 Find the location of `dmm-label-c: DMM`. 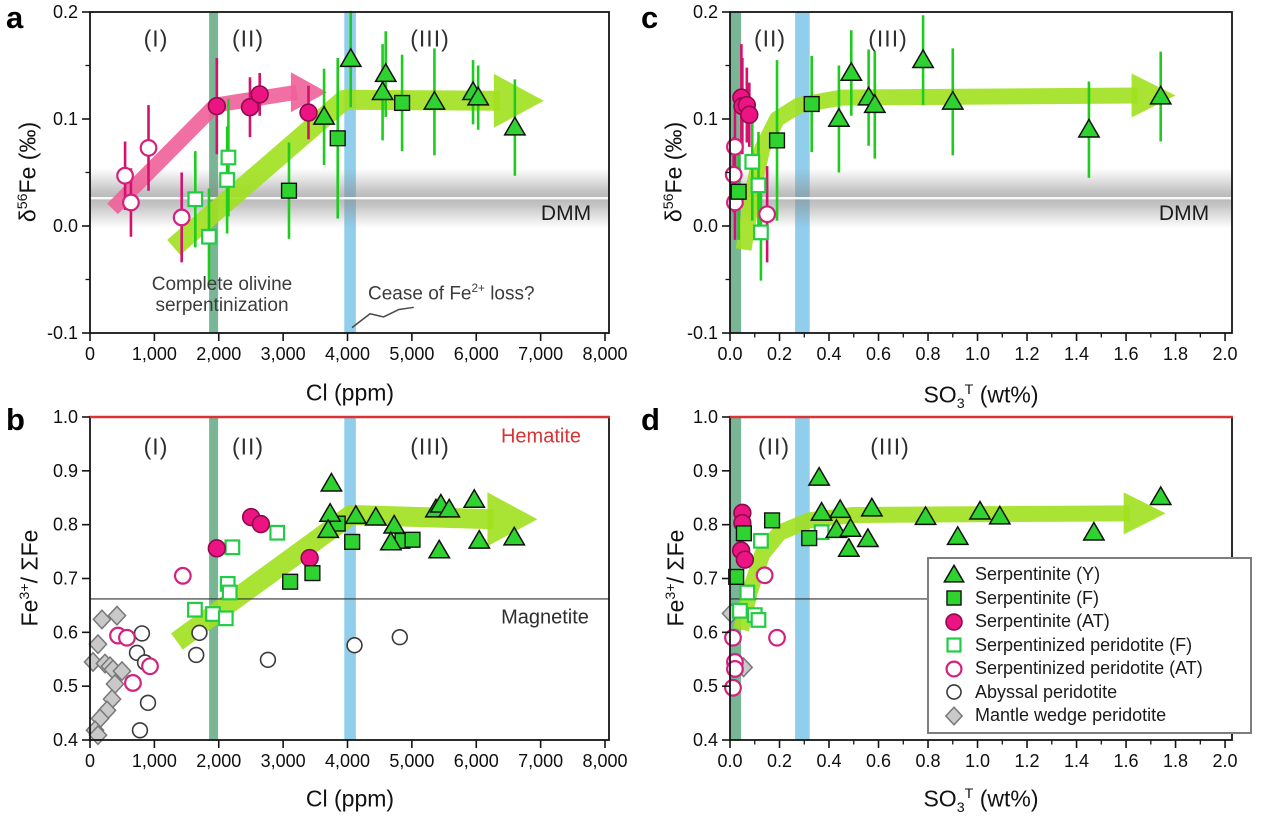

dmm-label-c: DMM is located at coordinates (1184, 213).